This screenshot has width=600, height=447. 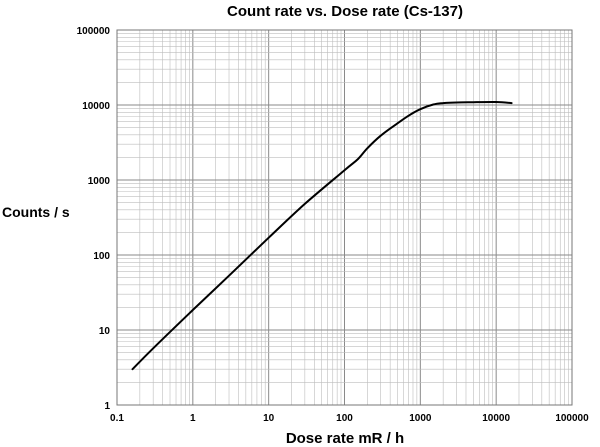 What do you see at coordinates (107, 406) in the screenshot?
I see `y-tick-label: 1` at bounding box center [107, 406].